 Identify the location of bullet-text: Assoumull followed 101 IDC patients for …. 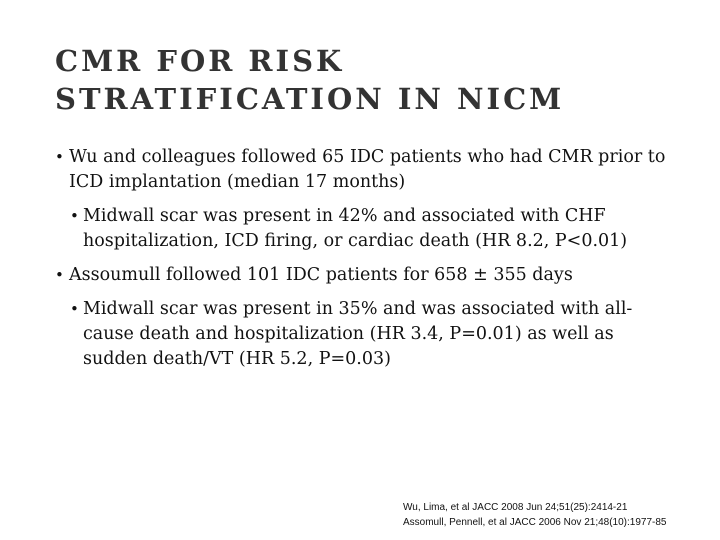
(321, 275).